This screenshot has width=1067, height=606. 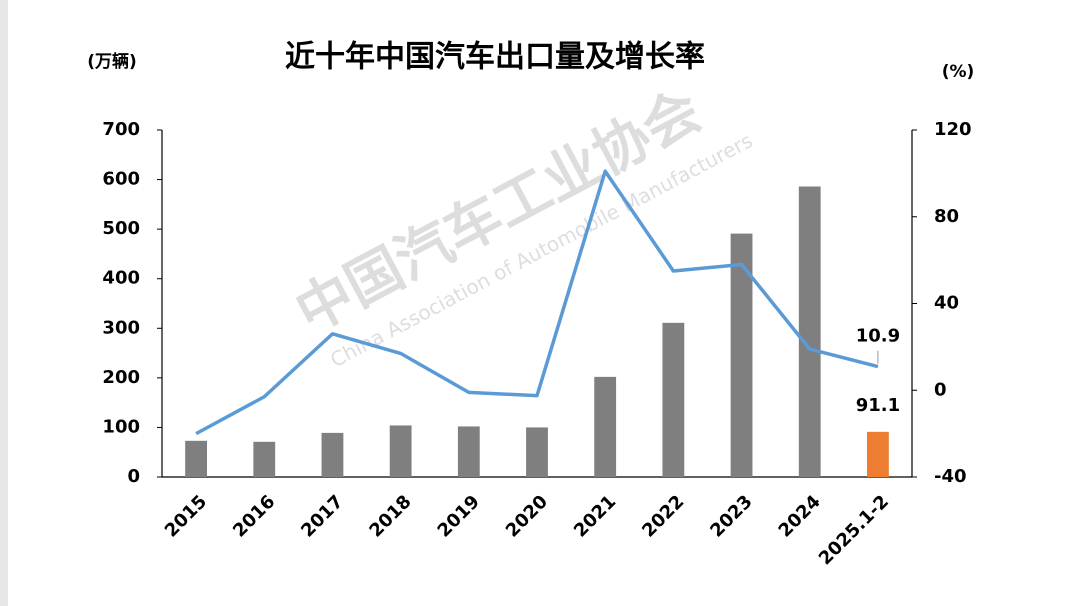 I want to click on x-tick-label: 2021, so click(x=595, y=516).